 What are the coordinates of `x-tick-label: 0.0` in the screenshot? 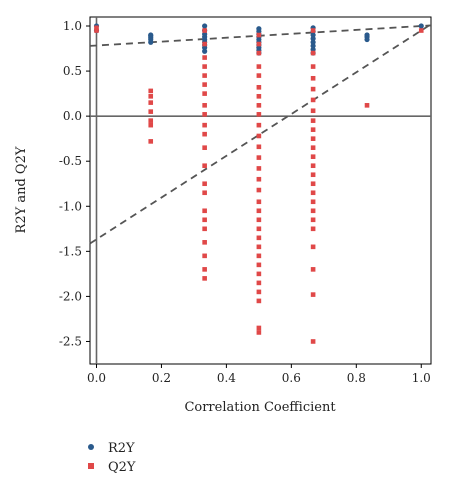 It's located at (96, 378).